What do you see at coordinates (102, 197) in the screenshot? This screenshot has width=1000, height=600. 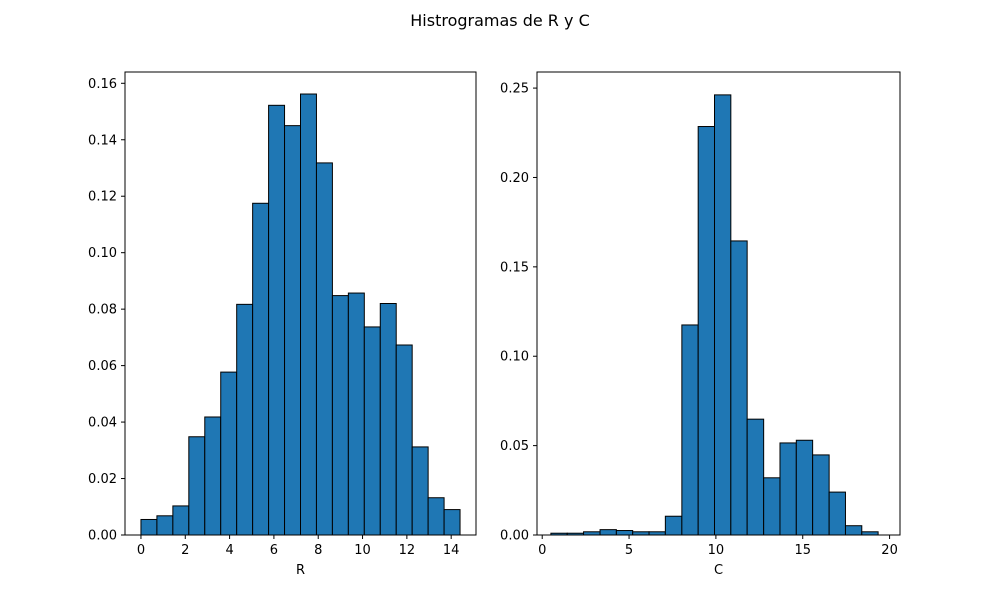 I see `r-y-tick-label-6: 0.12` at bounding box center [102, 197].